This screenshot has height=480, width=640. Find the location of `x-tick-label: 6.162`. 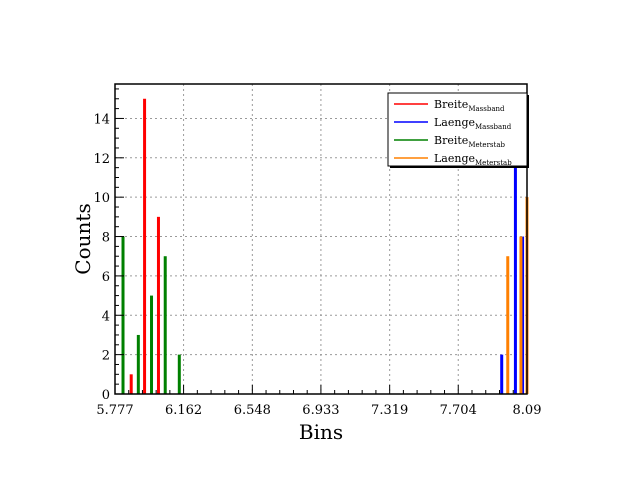

x-tick-label: 6.162 is located at coordinates (183, 410).